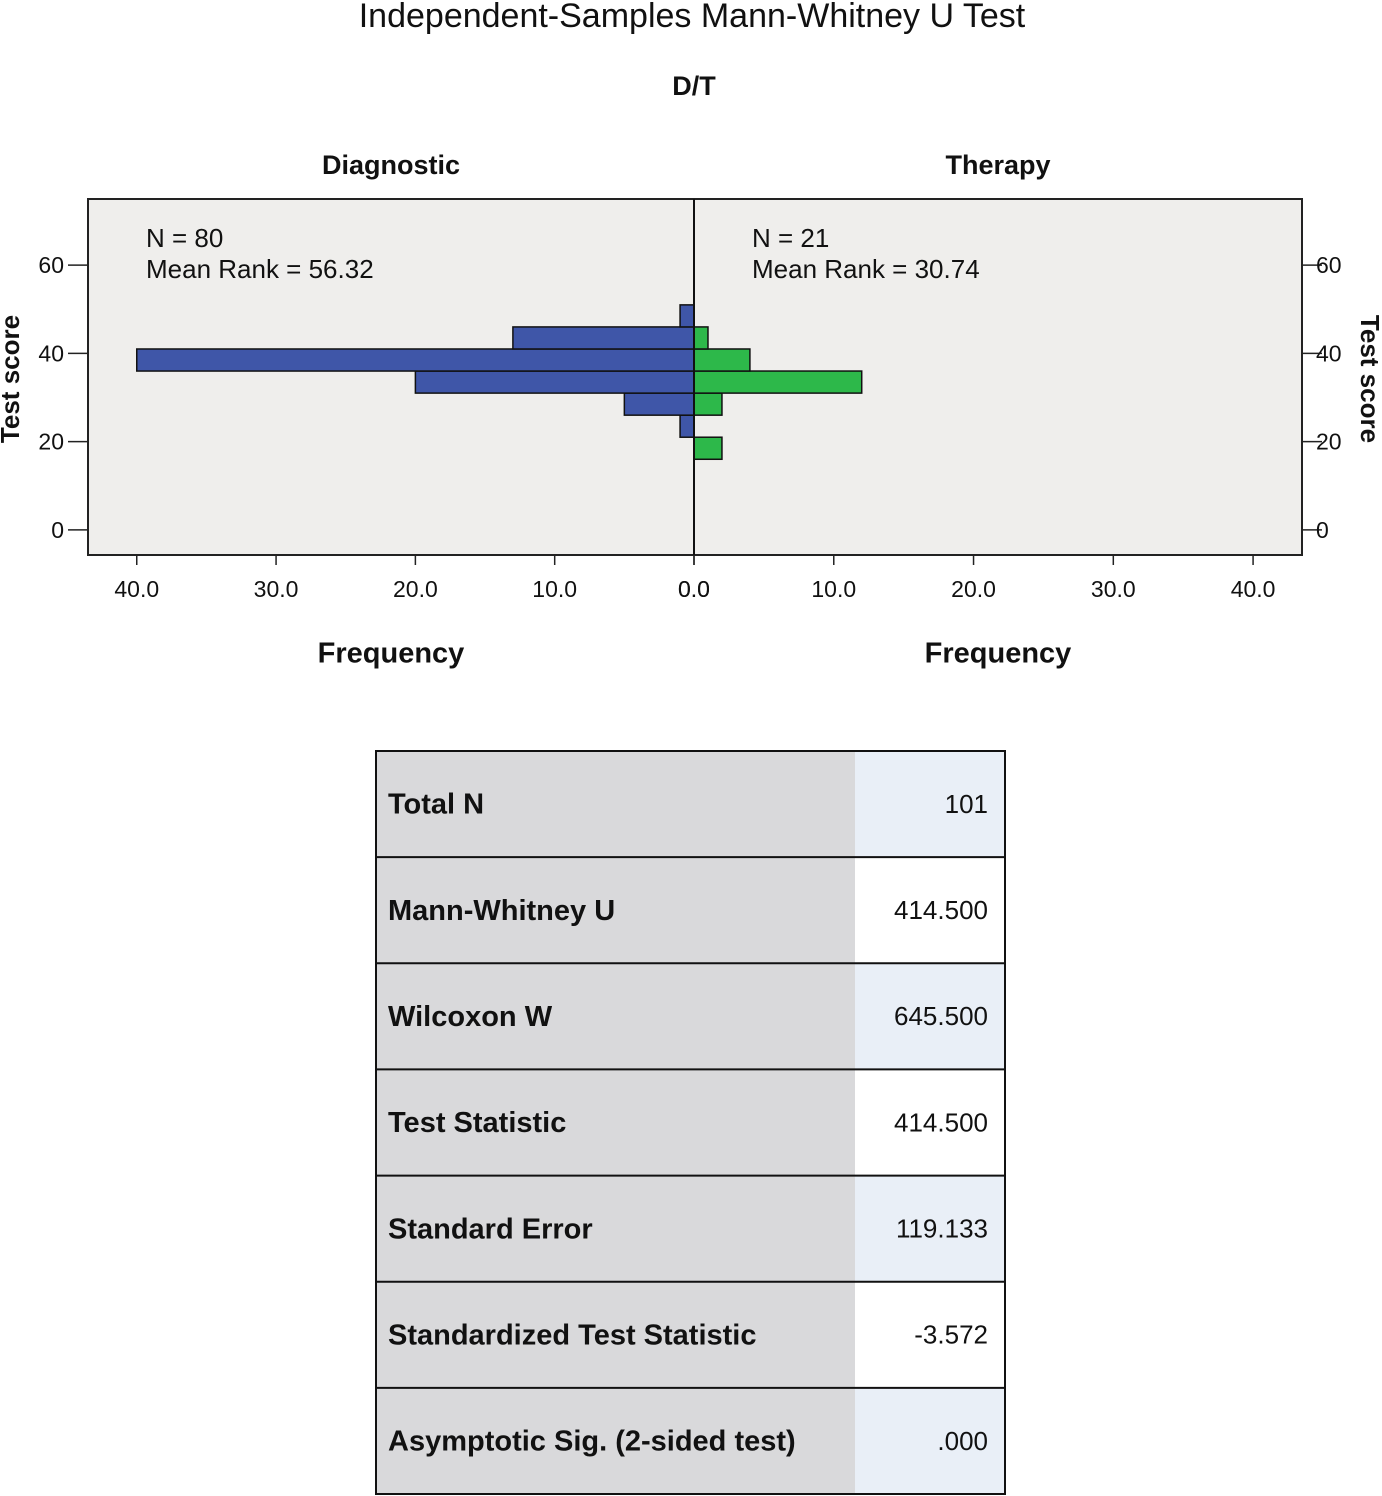 The height and width of the screenshot is (1496, 1382). What do you see at coordinates (694, 589) in the screenshot?
I see `x-tick-label: 0.0` at bounding box center [694, 589].